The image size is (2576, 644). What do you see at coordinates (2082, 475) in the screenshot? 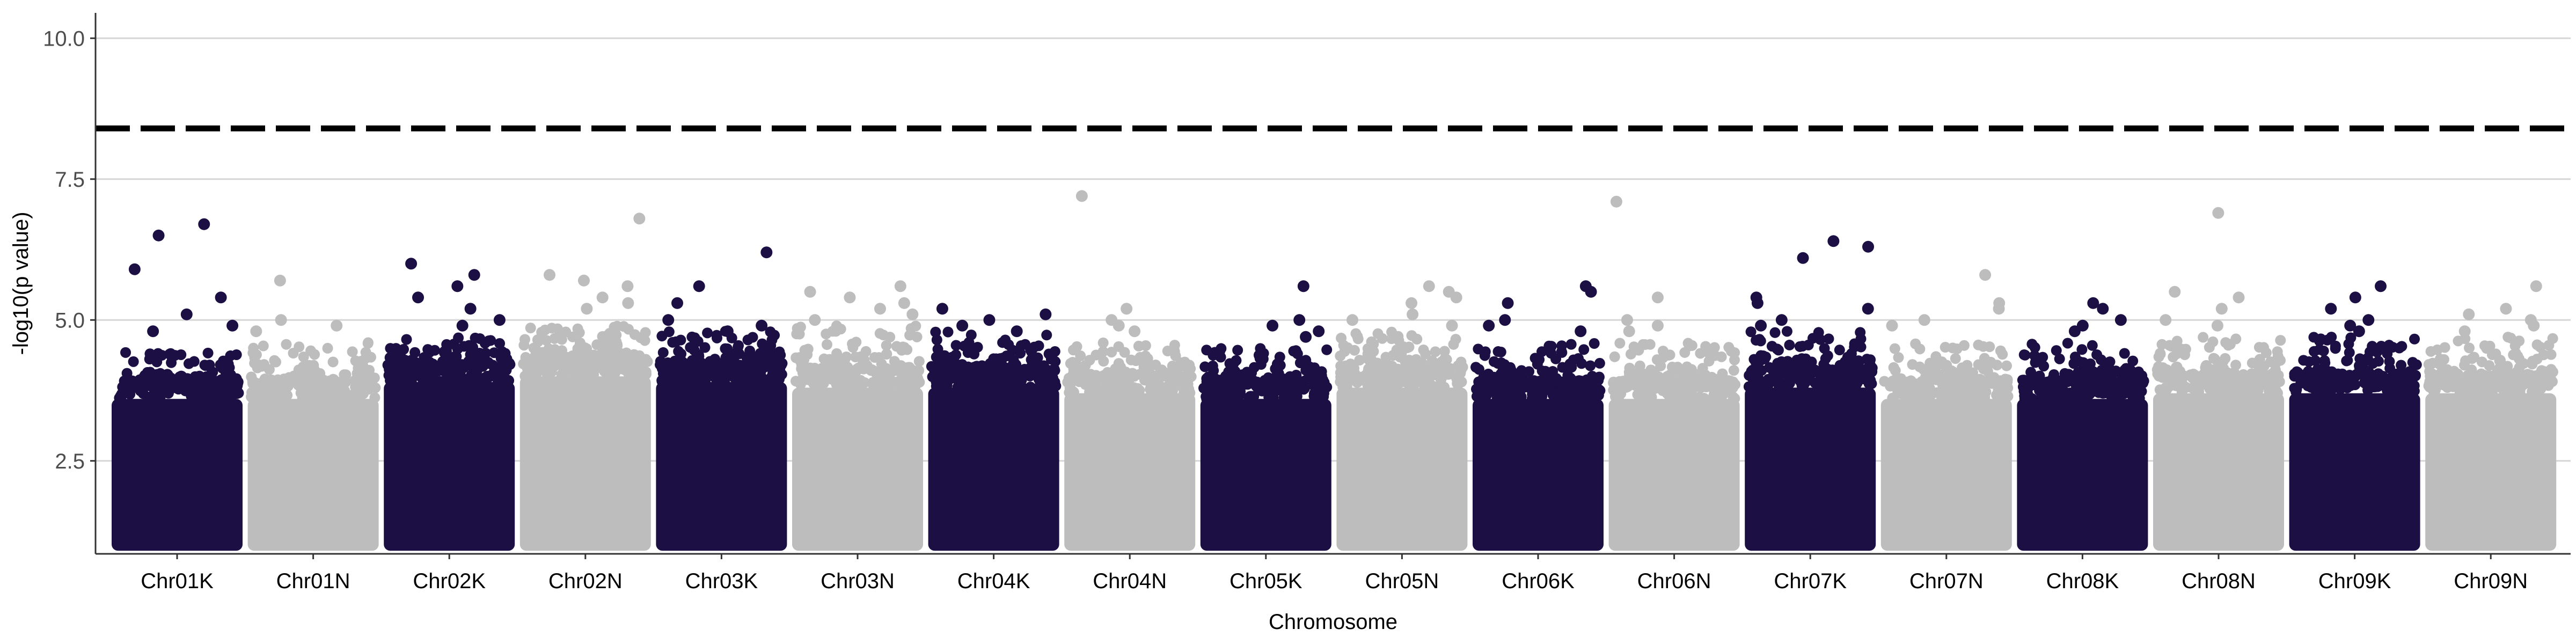
I see `dense-point-cloud` at bounding box center [2082, 475].